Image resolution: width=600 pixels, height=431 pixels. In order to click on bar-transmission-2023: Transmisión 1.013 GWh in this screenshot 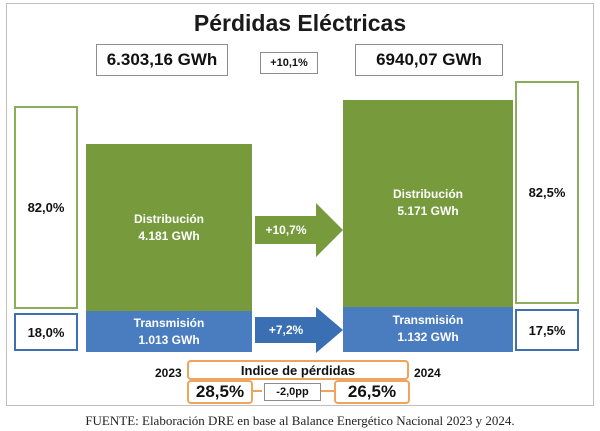, I will do `click(169, 331)`.